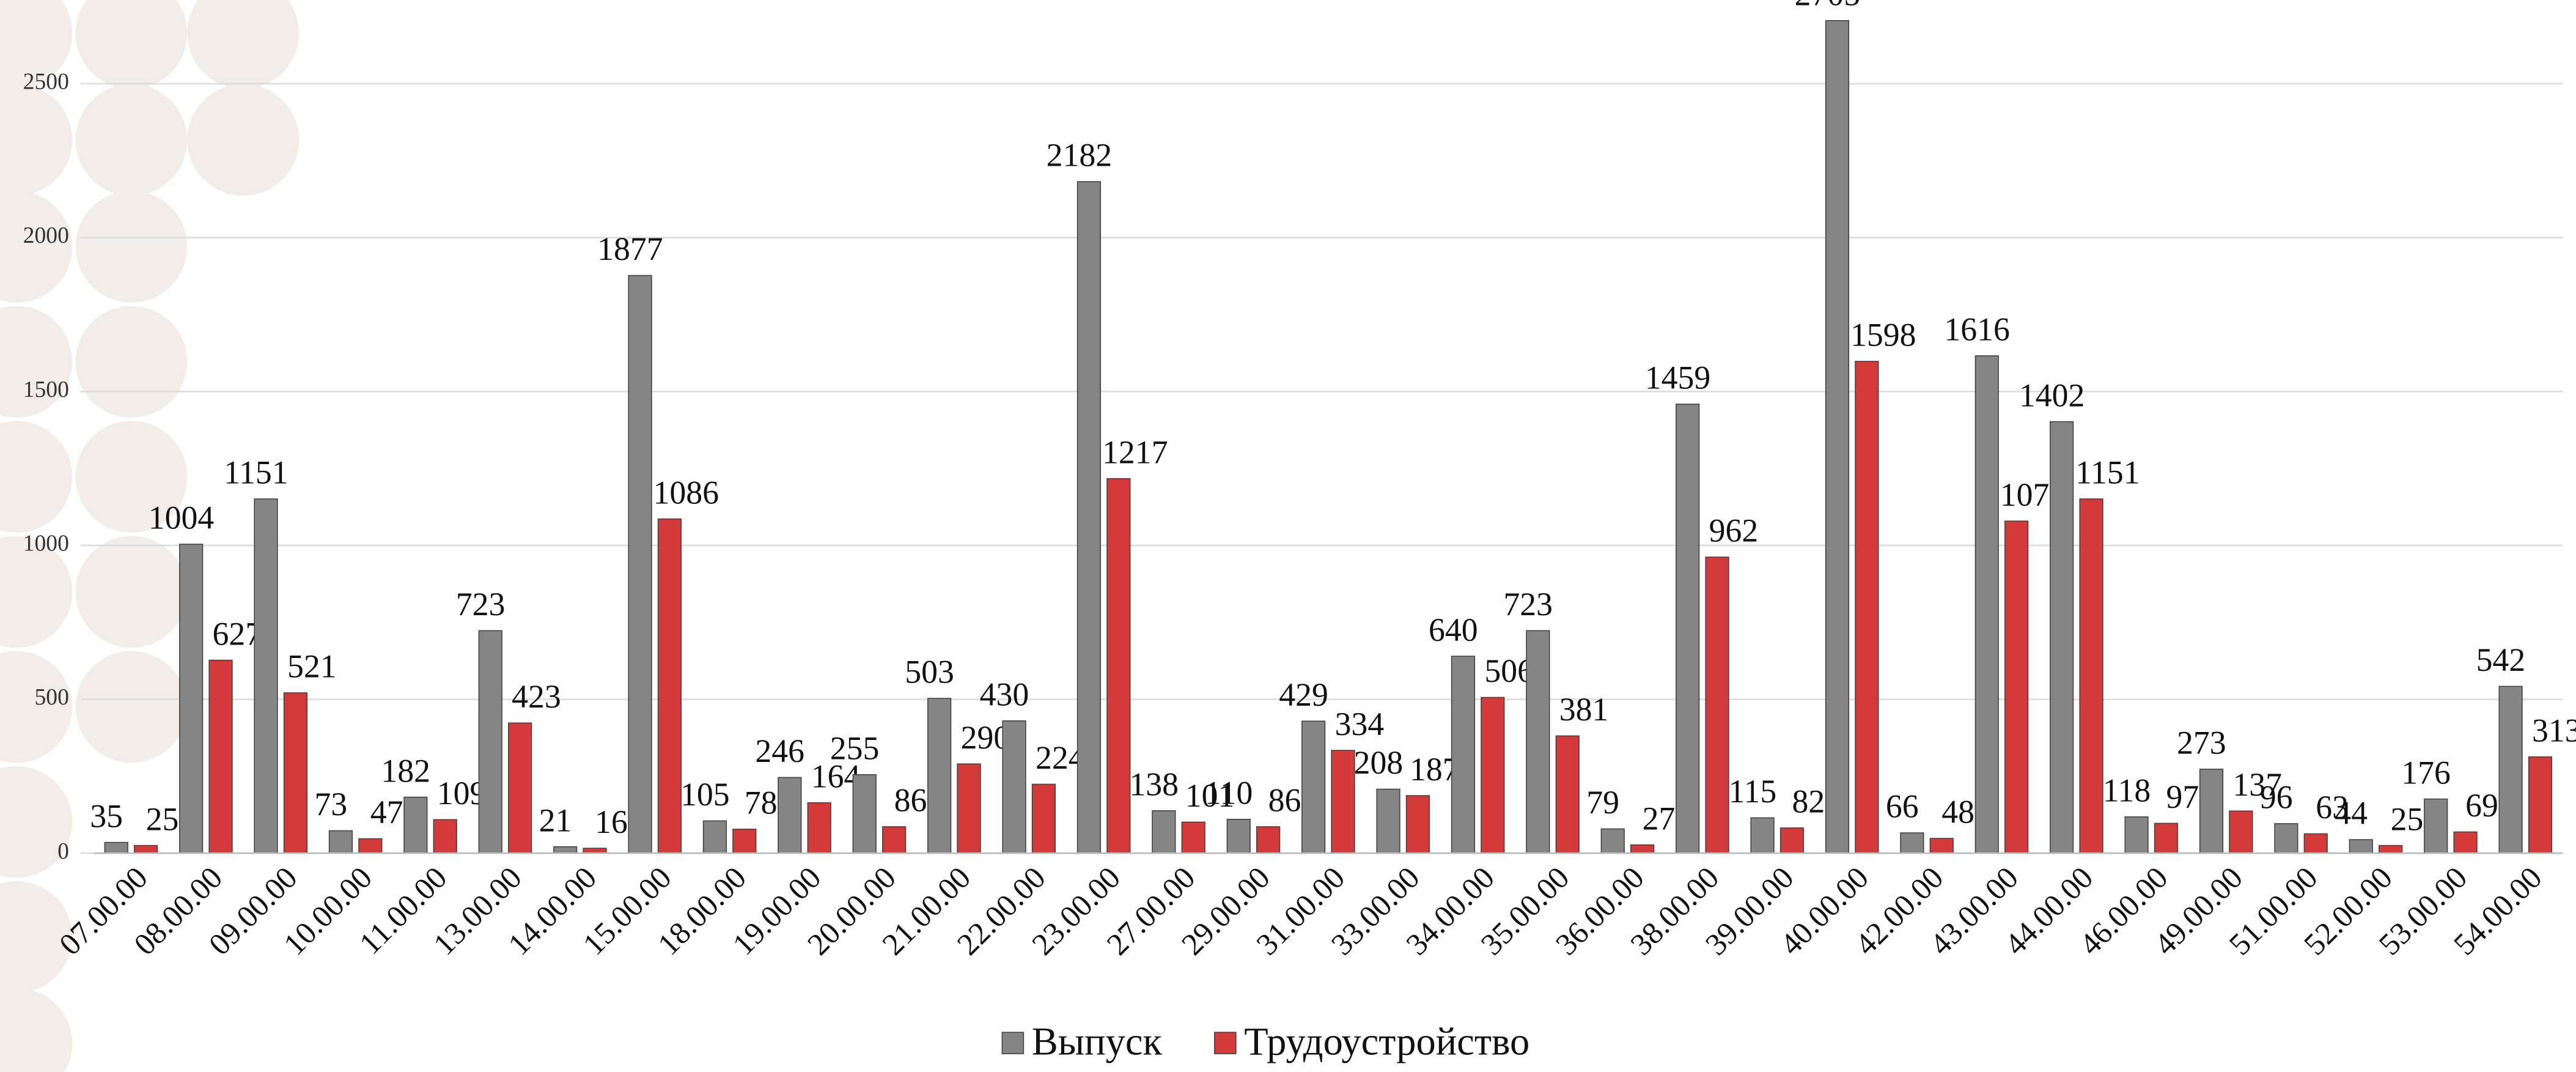 This screenshot has height=1072, width=2576. Describe the element at coordinates (1454, 630) in the screenshot. I see `data-label: 640` at that location.